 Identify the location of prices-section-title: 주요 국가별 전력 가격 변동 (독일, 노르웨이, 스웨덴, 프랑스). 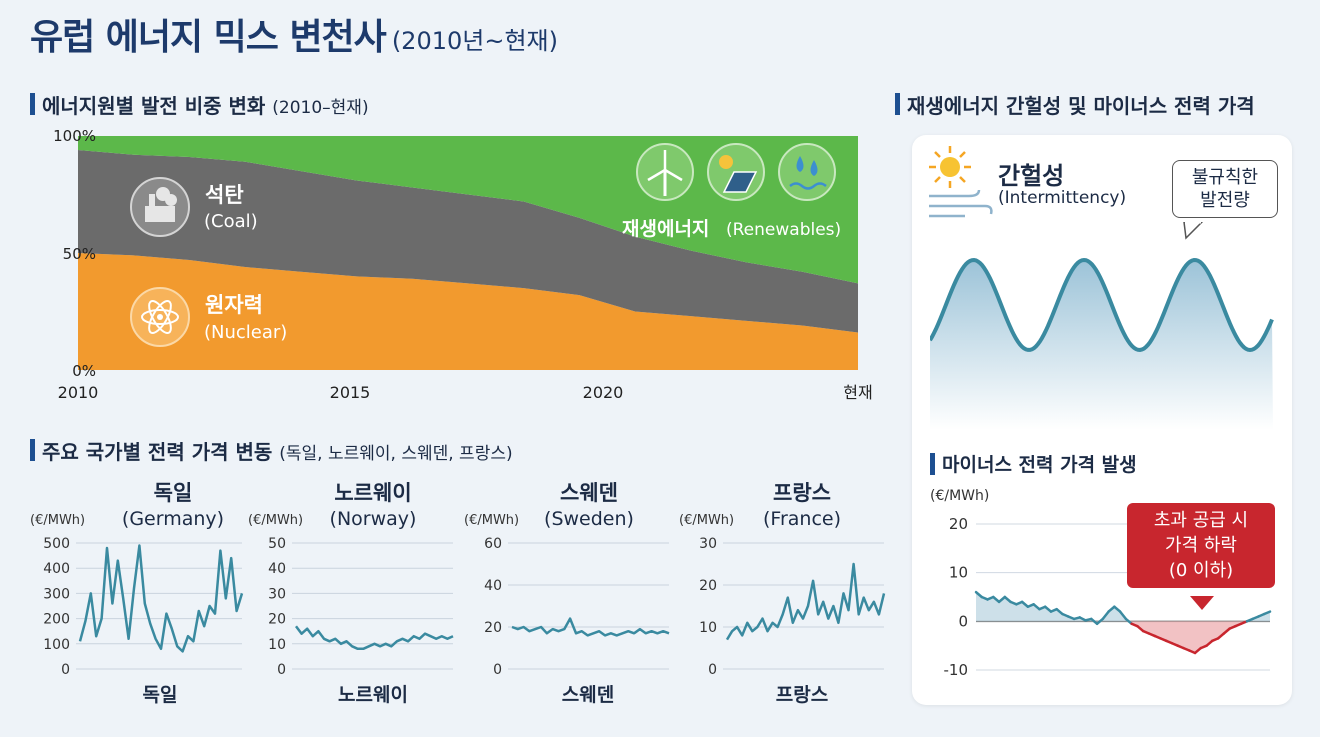
(271, 450).